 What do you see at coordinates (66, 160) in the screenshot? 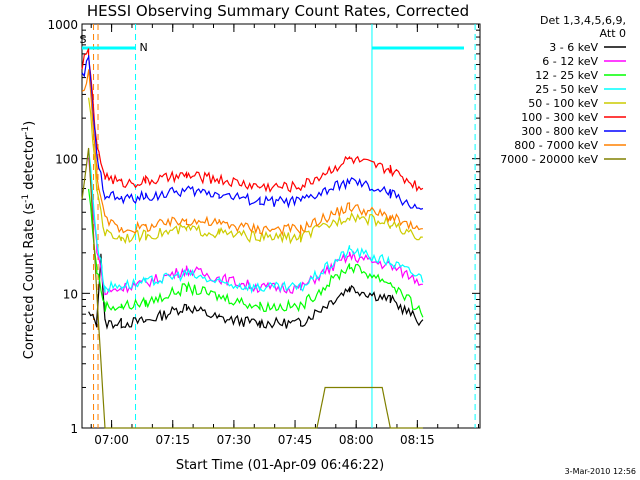
I see `y-tick-label: 100` at bounding box center [66, 160].